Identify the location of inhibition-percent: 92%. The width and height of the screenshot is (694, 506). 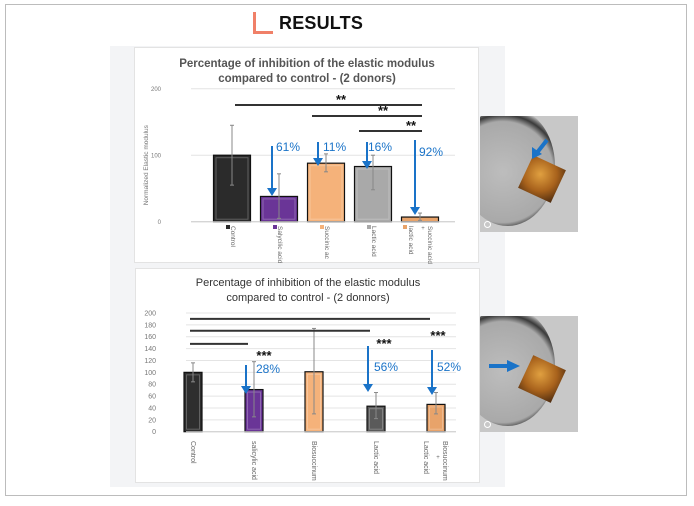
(431, 152).